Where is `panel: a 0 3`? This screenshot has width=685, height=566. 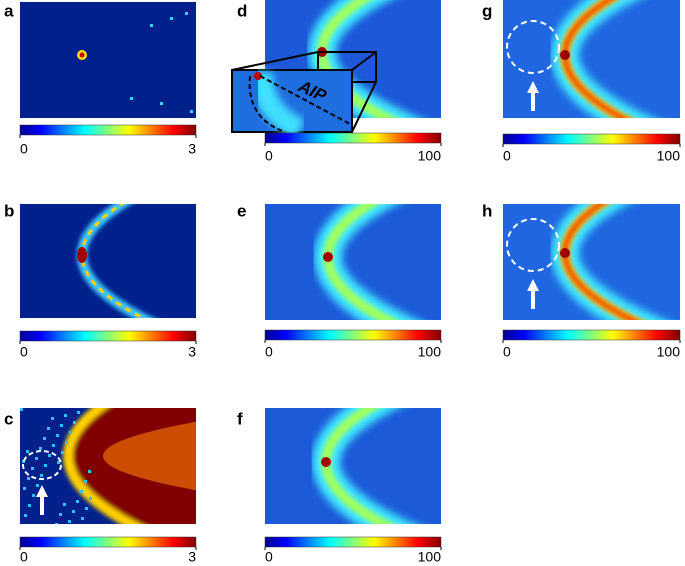 panel: a 0 3 is located at coordinates (100, 79).